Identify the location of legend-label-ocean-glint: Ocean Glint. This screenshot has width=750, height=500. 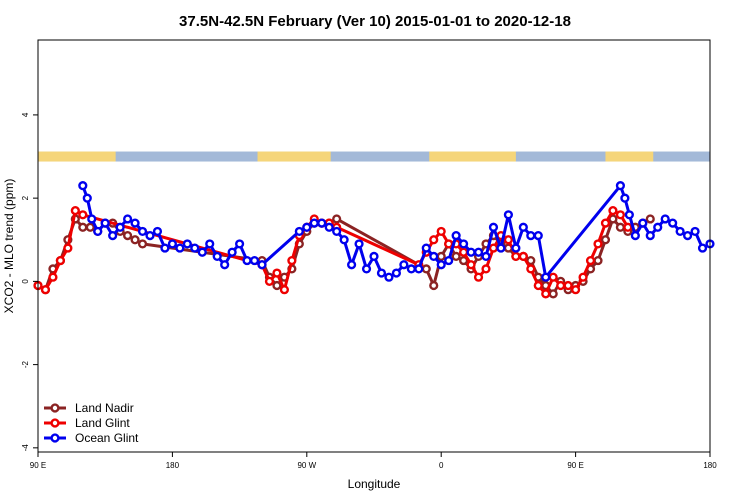
(107, 438).